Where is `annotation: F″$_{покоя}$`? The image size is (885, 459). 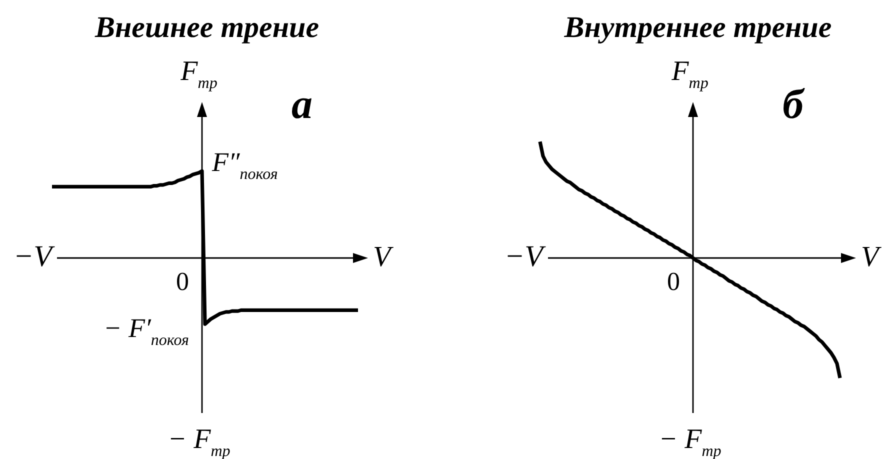 annotation: F″$_{покоя}$ is located at coordinates (244, 165).